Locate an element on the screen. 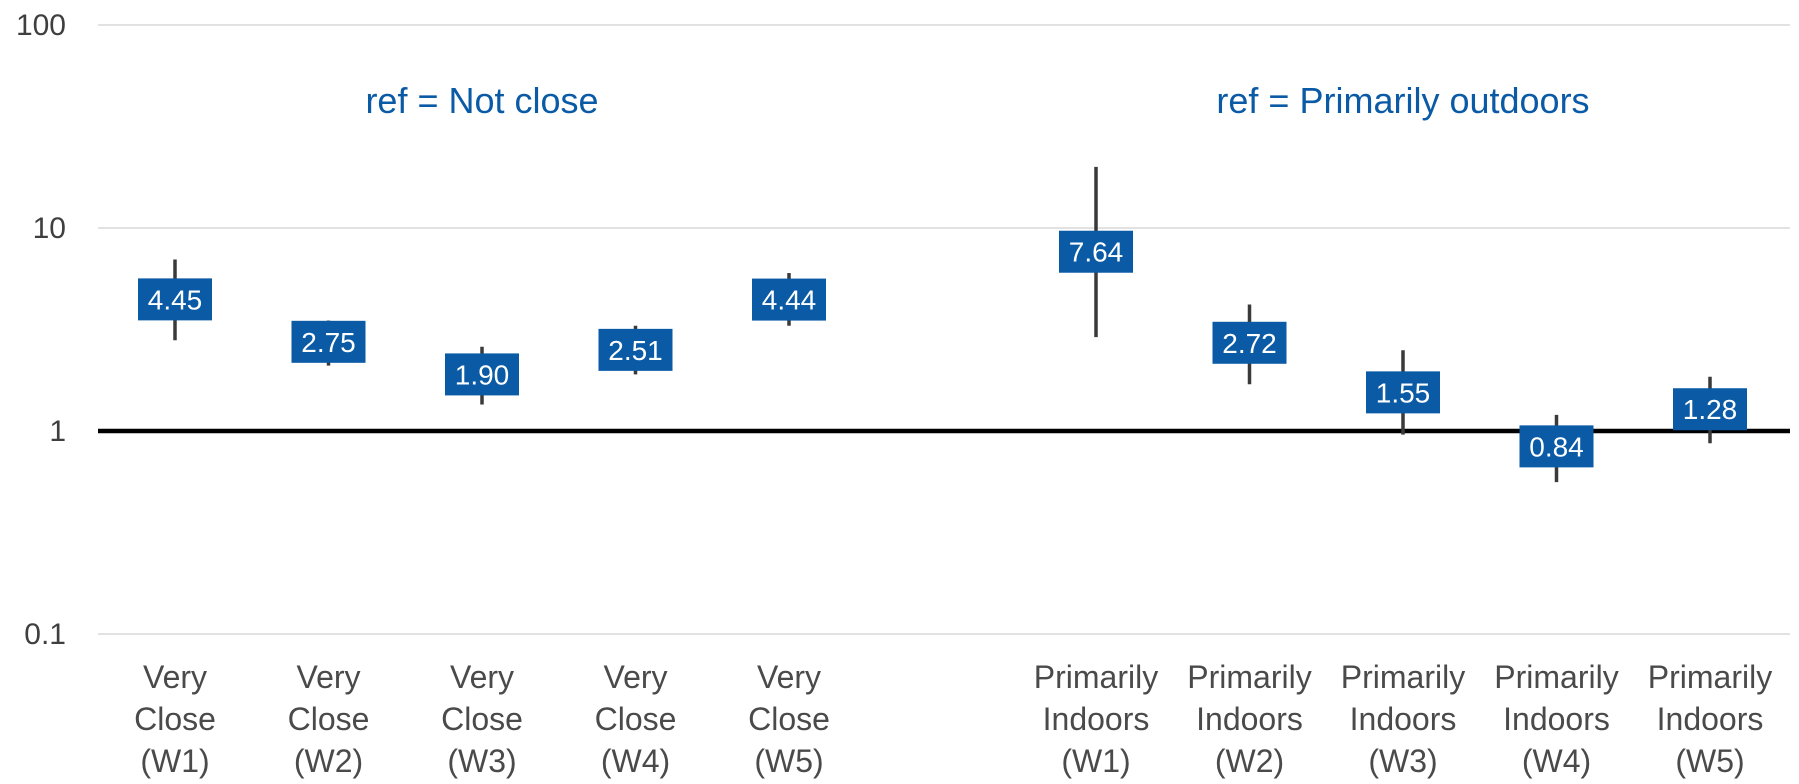  x-category-label-3: Very Close (W3) is located at coordinates (482, 719).